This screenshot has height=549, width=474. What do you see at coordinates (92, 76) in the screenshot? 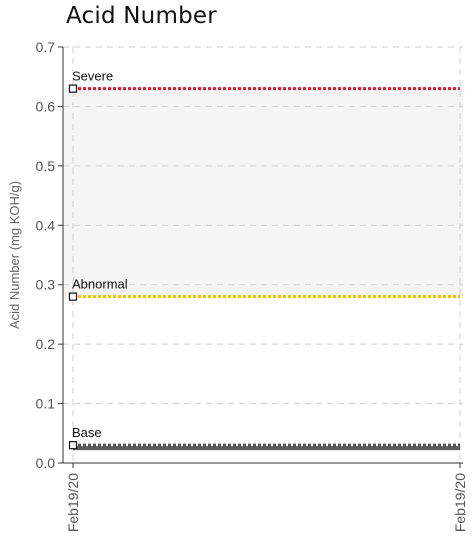
I see `series-label-severe: Severe` at bounding box center [92, 76].